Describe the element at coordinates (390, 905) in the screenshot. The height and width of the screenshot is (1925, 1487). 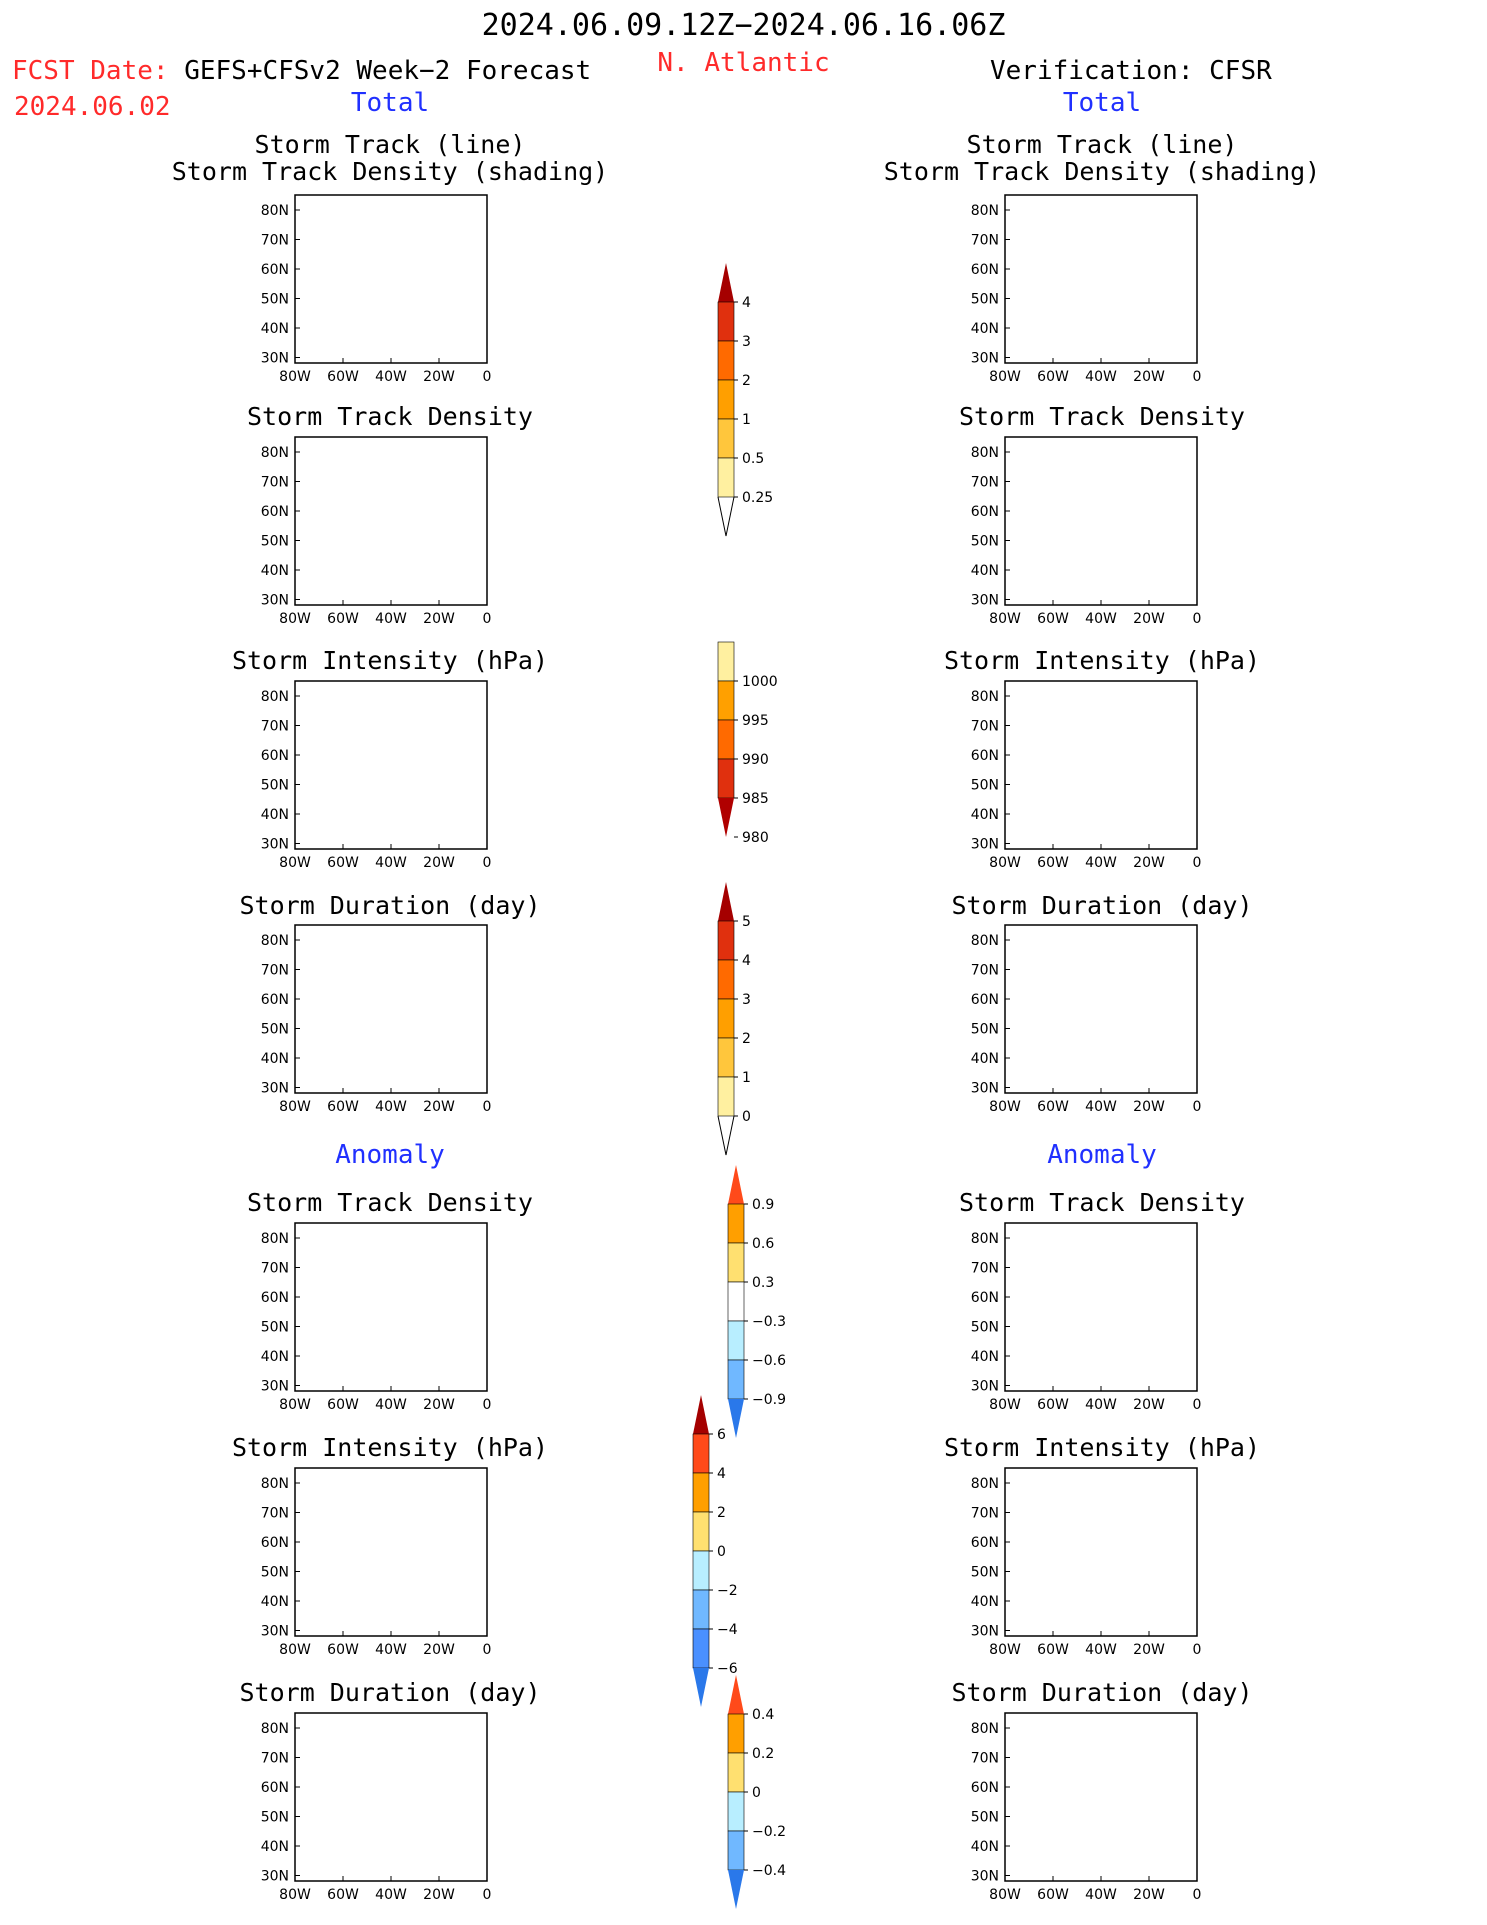
I see `left-duration-title: Storm Duration (day)` at that location.